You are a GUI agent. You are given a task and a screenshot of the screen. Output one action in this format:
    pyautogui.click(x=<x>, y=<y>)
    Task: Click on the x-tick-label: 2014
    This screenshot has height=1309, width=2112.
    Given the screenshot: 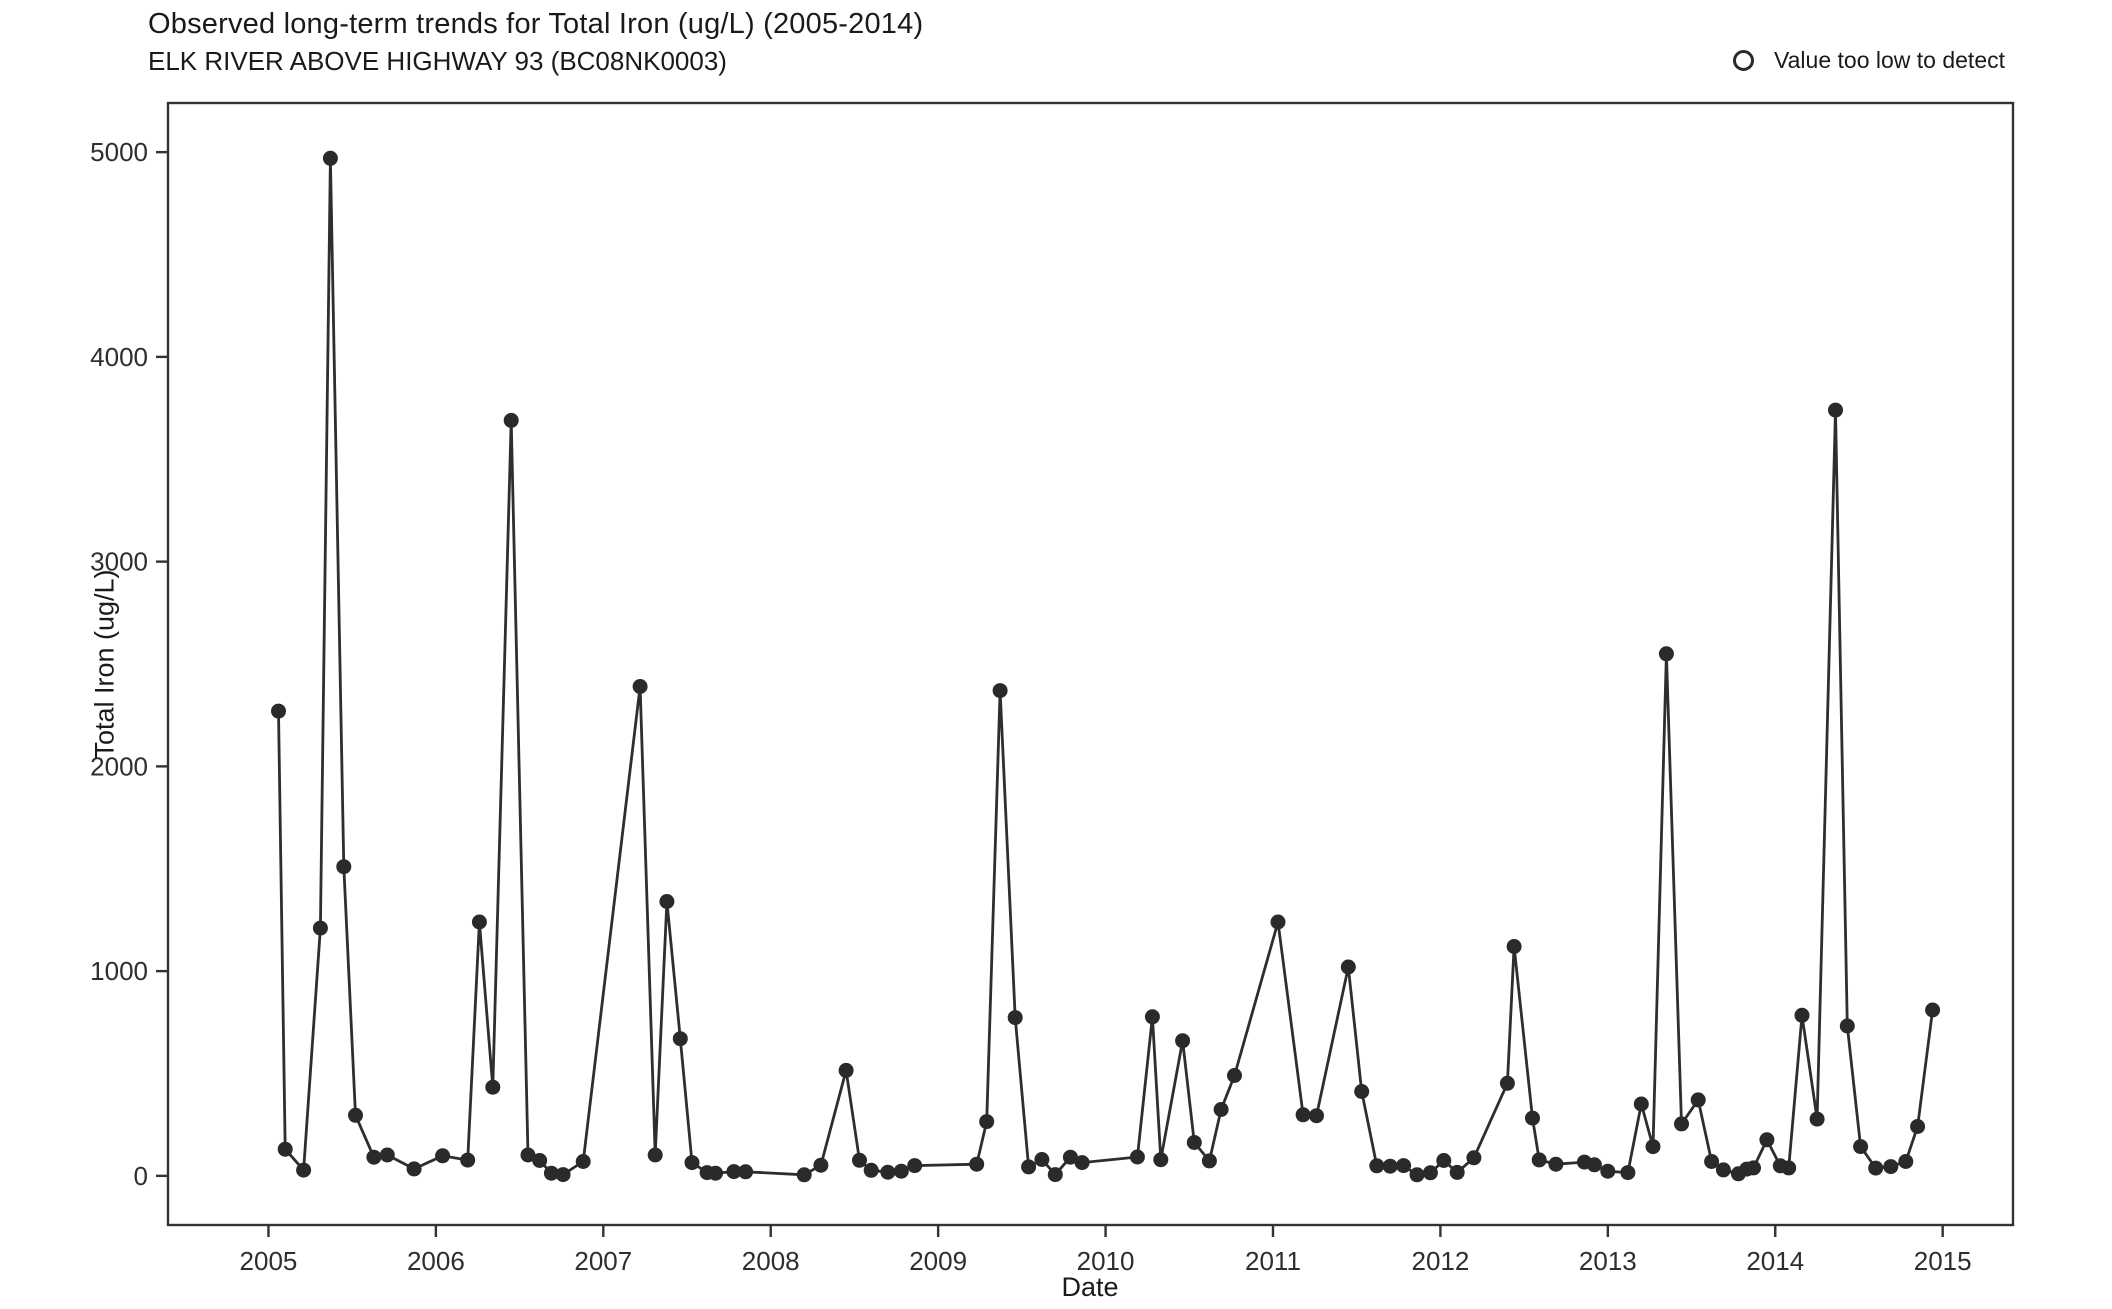 What is the action you would take?
    pyautogui.click(x=1775, y=1261)
    